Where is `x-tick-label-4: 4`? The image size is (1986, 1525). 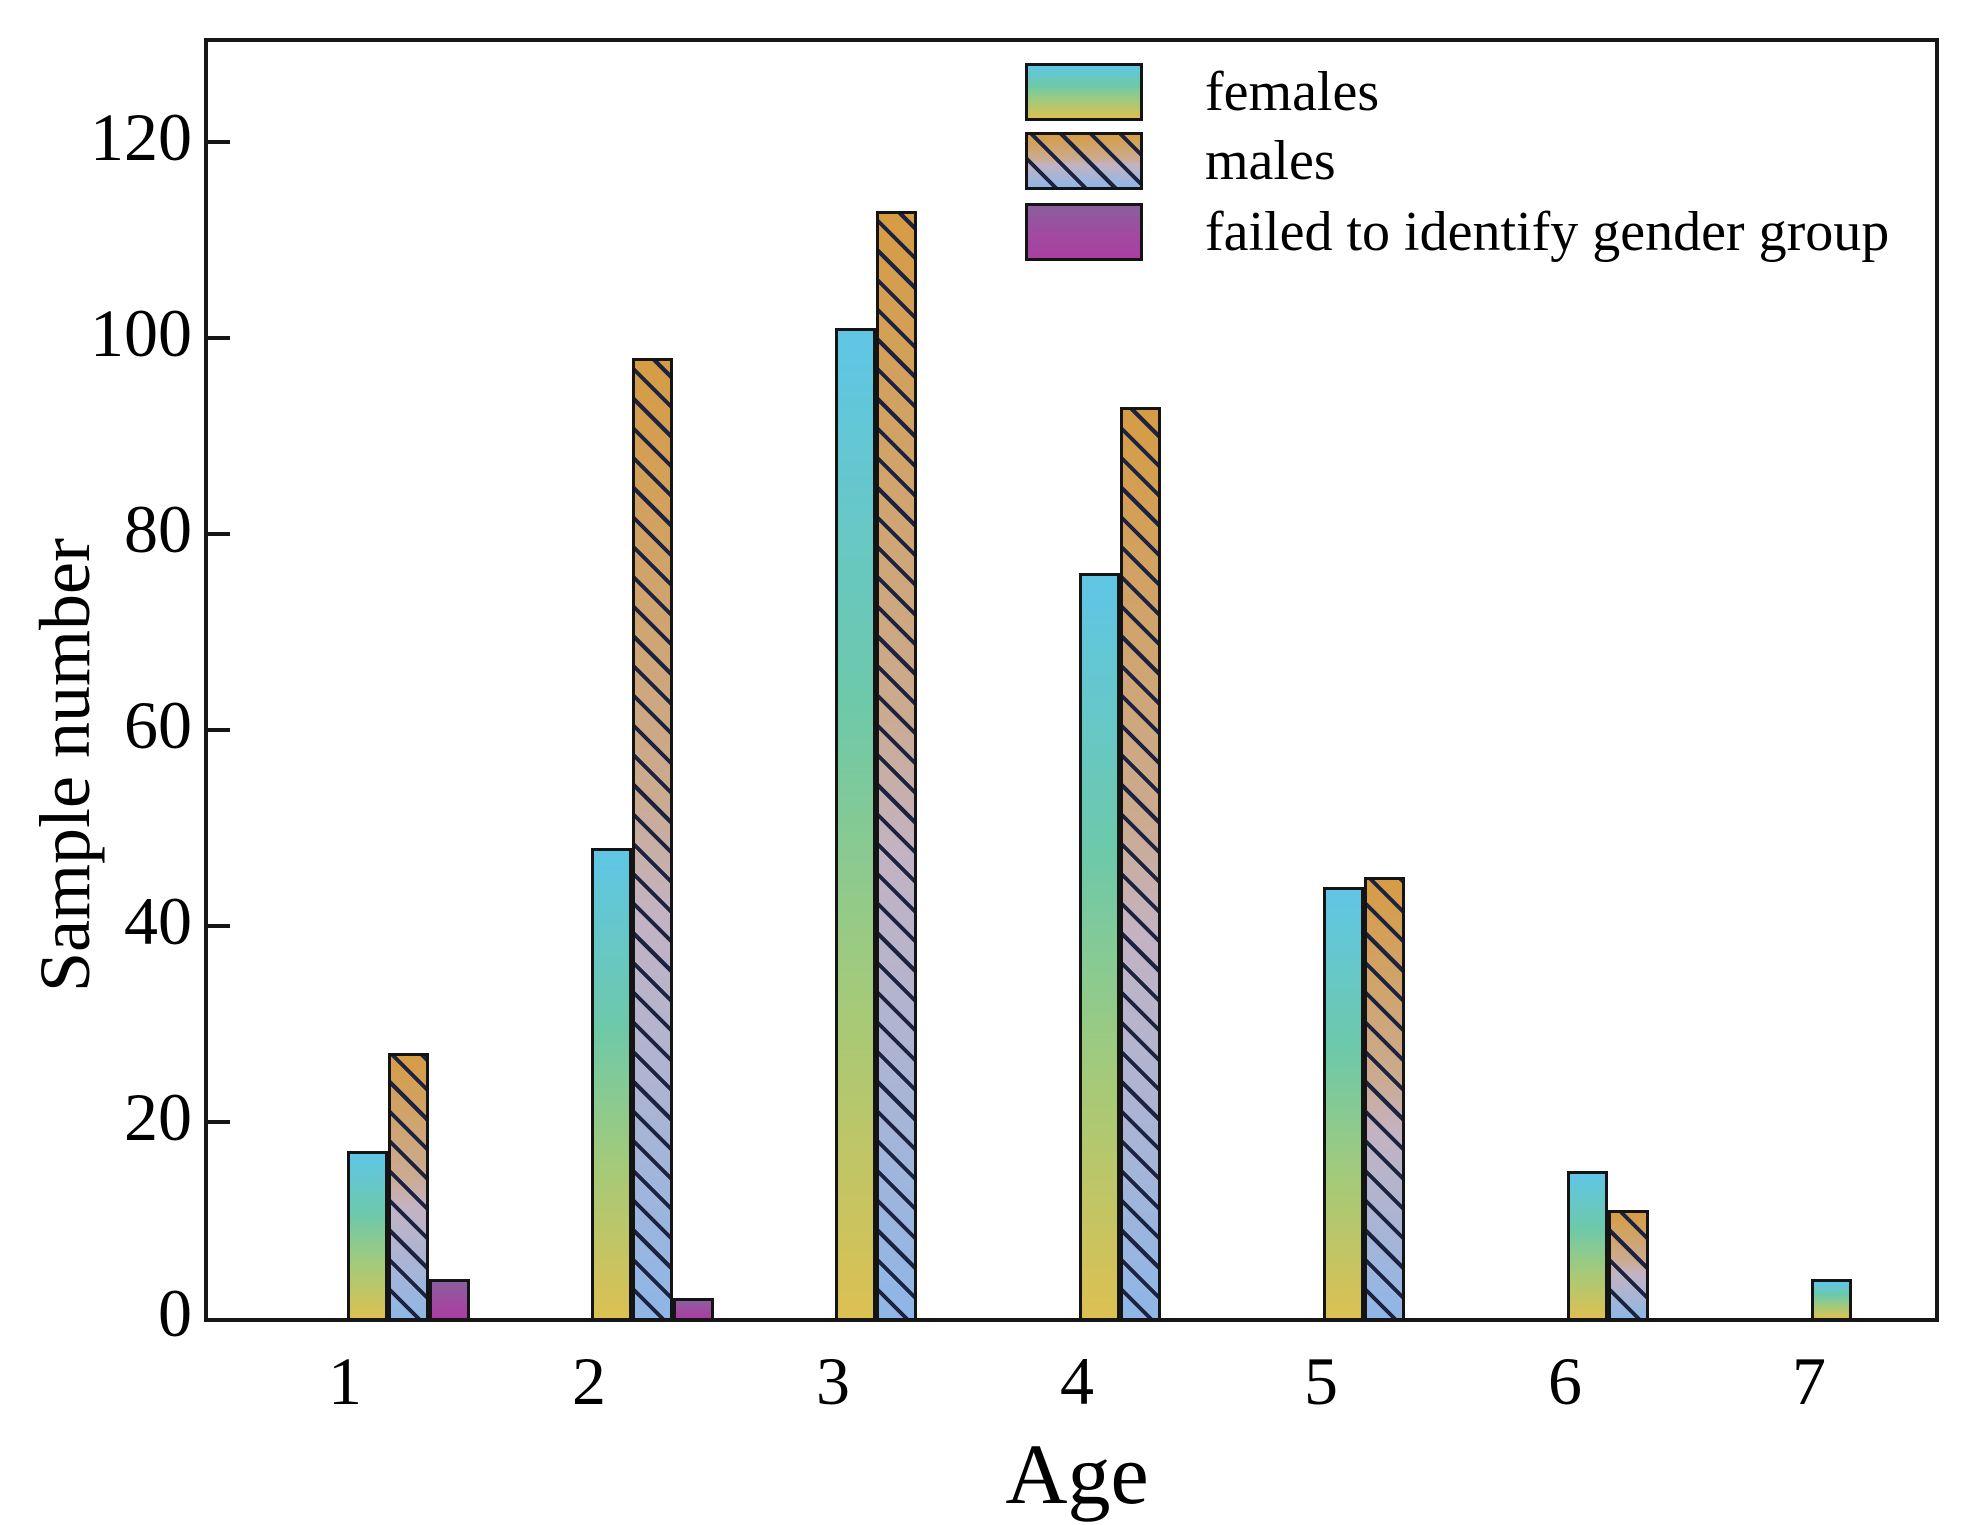
x-tick-label-4: 4 is located at coordinates (1077, 1381).